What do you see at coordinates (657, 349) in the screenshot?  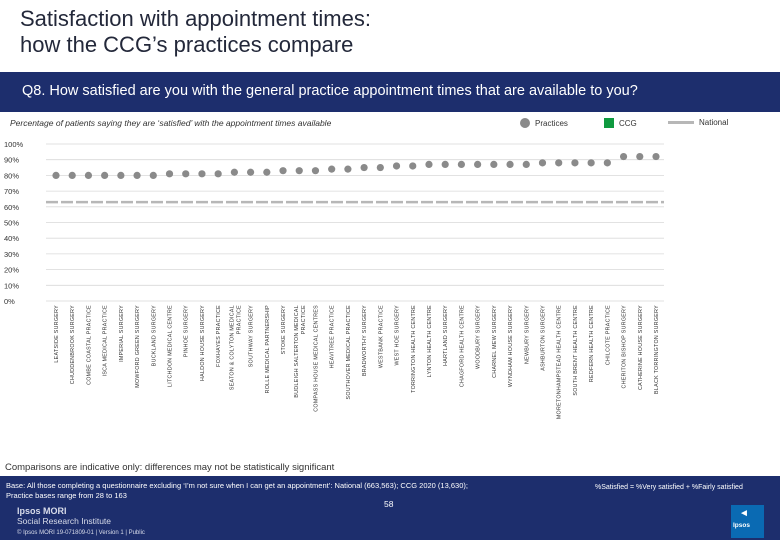 I see `x-category-label: BLACK TORRINGTON SURGERY` at bounding box center [657, 349].